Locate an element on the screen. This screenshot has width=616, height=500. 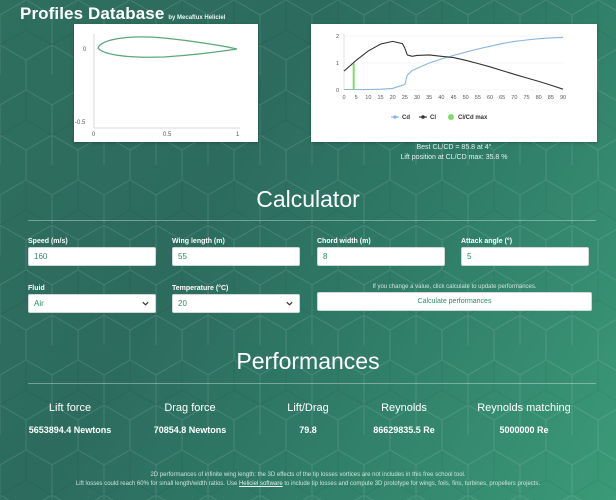
attack-angle-input: 5 is located at coordinates (525, 256).